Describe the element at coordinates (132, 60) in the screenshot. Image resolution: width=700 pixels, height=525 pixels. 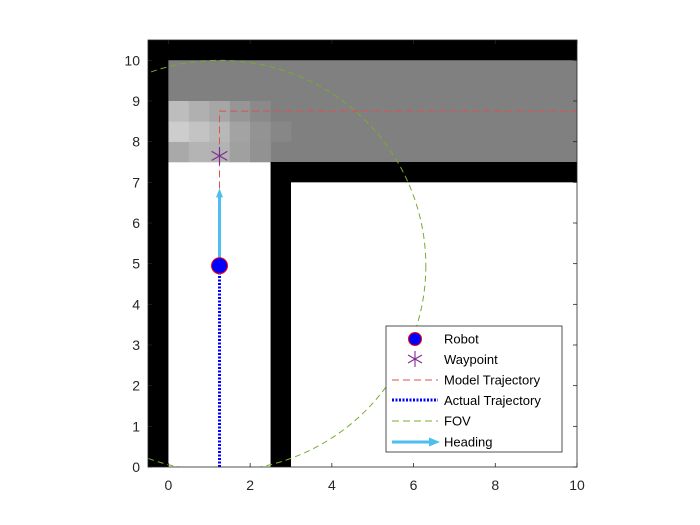
I see `y-tick-label: 10` at that location.